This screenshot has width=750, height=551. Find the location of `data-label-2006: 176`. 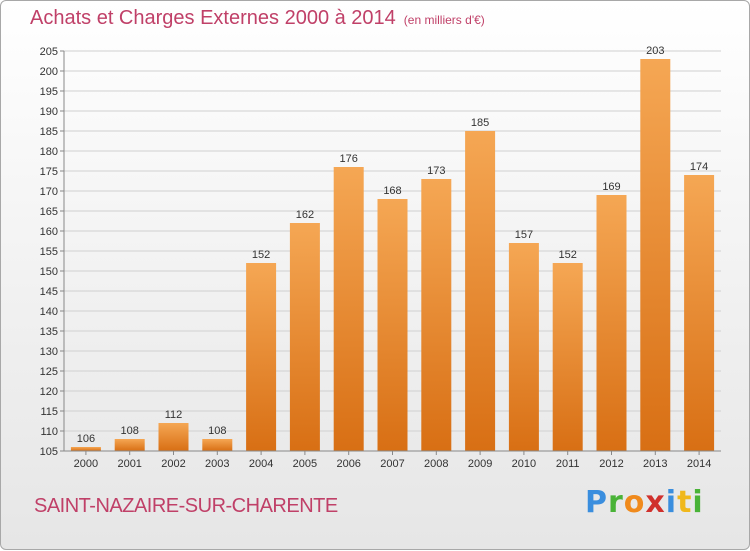

data-label-2006: 176 is located at coordinates (349, 159).